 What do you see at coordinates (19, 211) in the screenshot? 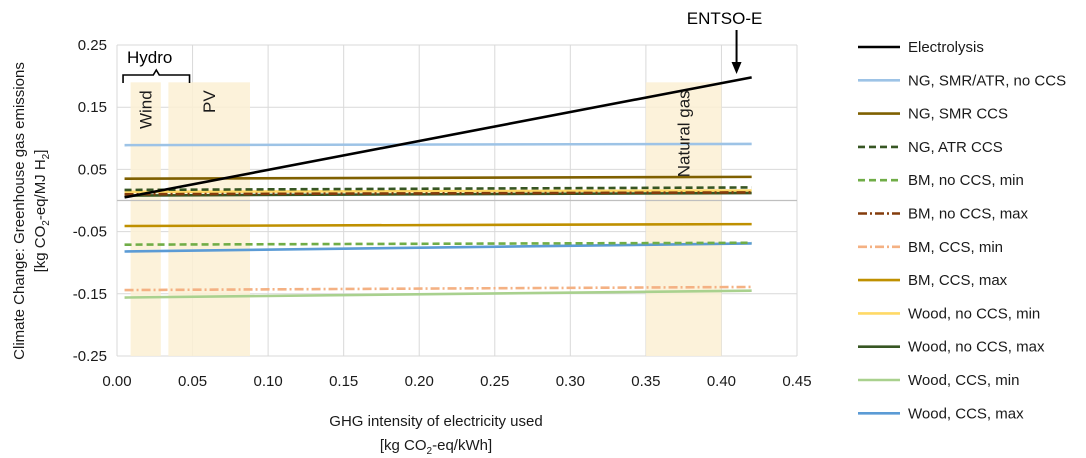
I see `y-axis-title-line1: Climate Change: Greenhouse gas emissions` at bounding box center [19, 211].